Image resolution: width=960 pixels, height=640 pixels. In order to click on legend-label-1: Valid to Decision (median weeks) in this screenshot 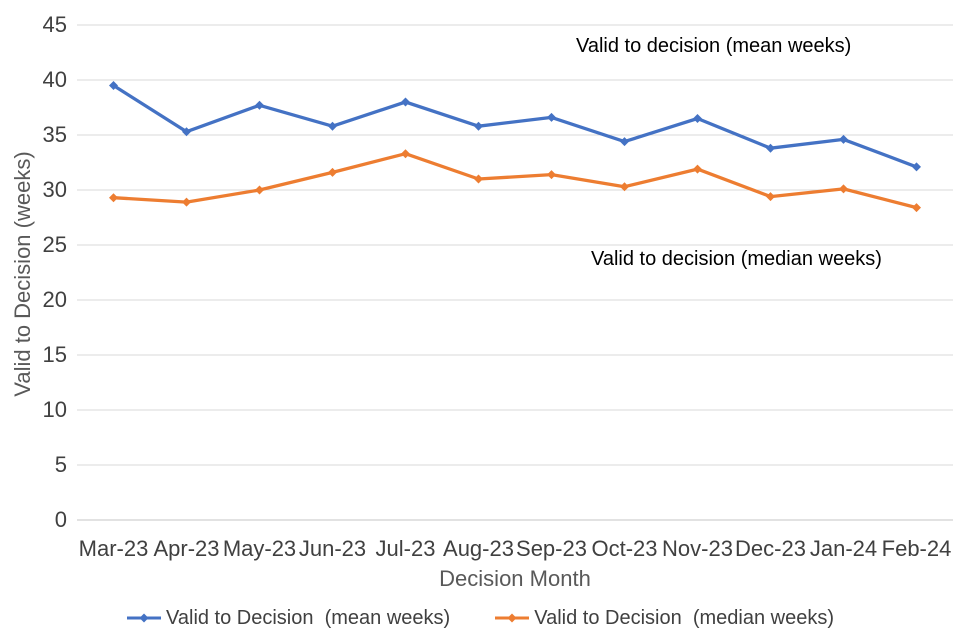, I will do `click(684, 618)`.